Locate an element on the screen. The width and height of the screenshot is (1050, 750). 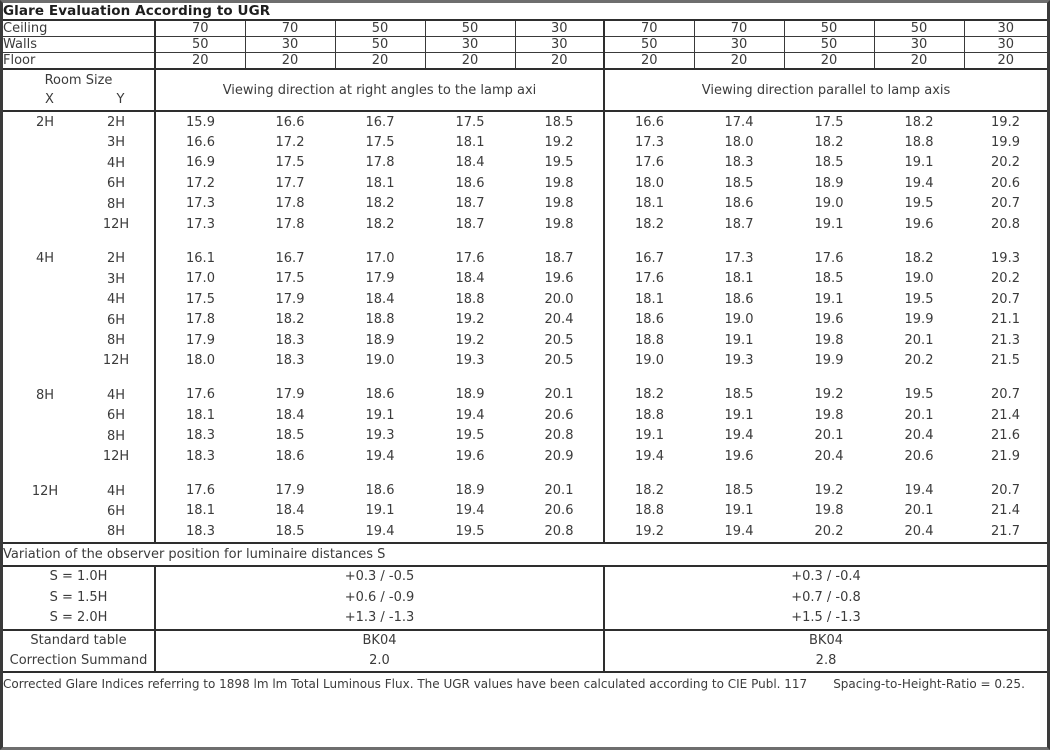
ugr-value: 17.0 is located at coordinates (380, 258).